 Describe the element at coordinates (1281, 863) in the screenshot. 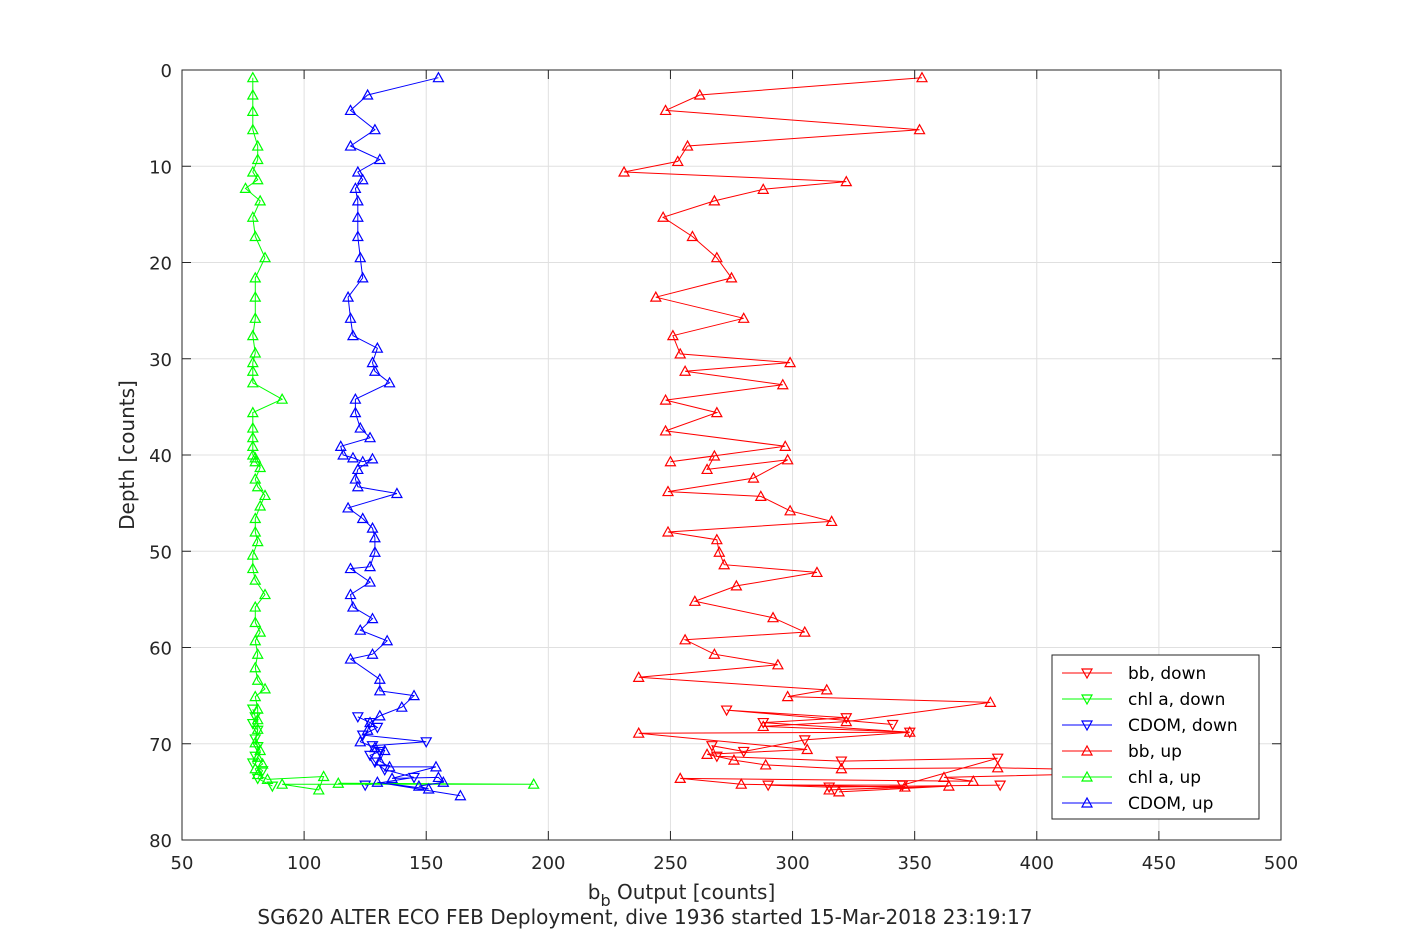

I see `x-tick-label: 500` at that location.